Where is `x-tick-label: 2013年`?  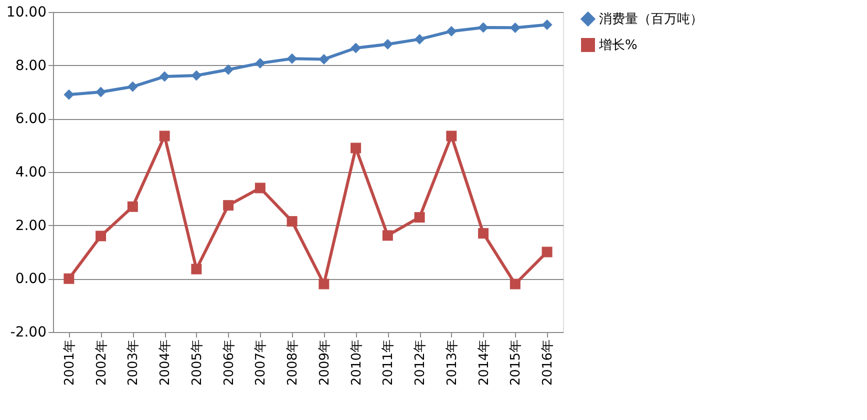 x-tick-label: 2013年 is located at coordinates (452, 363).